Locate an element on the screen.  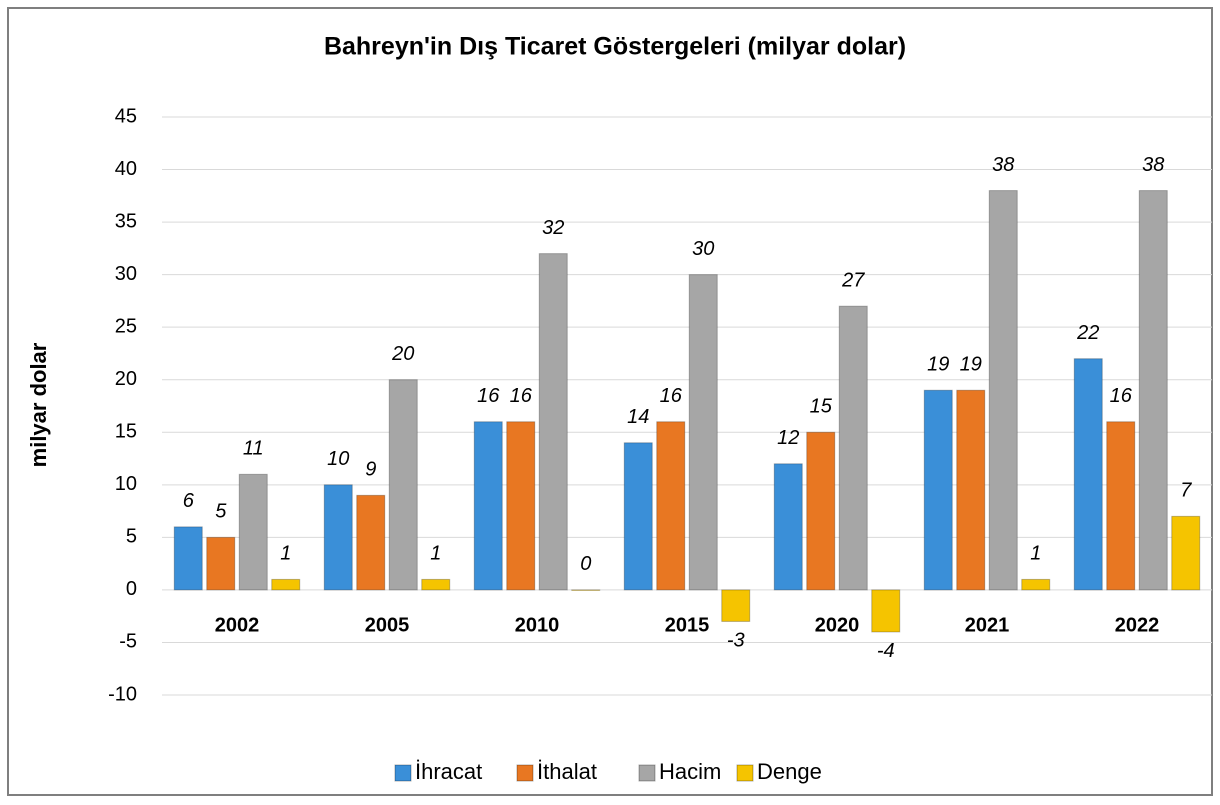
data-label: 5 is located at coordinates (221, 512).